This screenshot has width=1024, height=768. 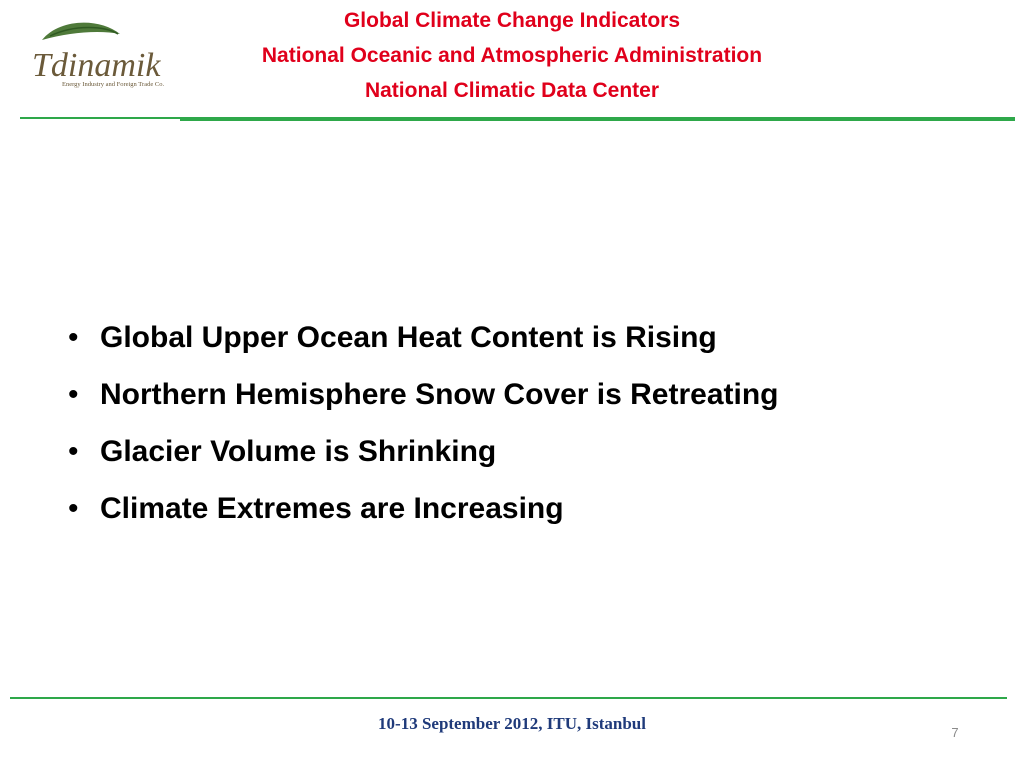 What do you see at coordinates (955, 732) in the screenshot?
I see `page-number: 7` at bounding box center [955, 732].